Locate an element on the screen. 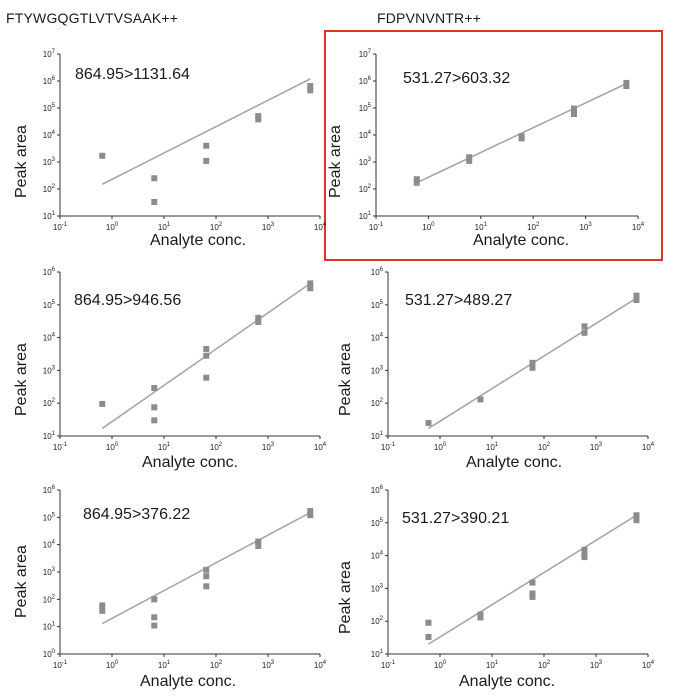  y-tick-label: 10³ is located at coordinates (49, 370).